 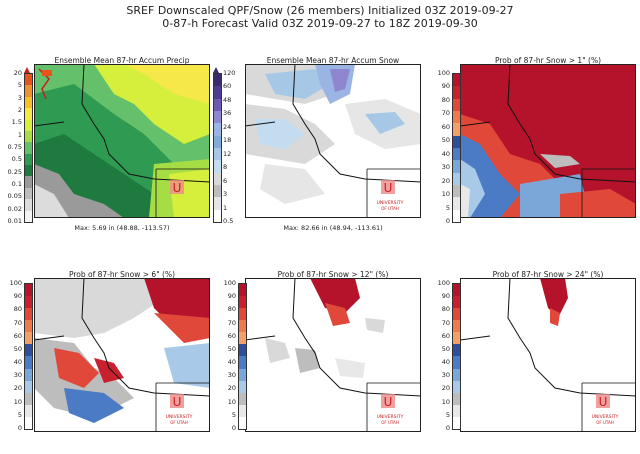 What do you see at coordinates (179, 417) in the screenshot?
I see `logo-text: UNIVERSITY` at bounding box center [179, 417].